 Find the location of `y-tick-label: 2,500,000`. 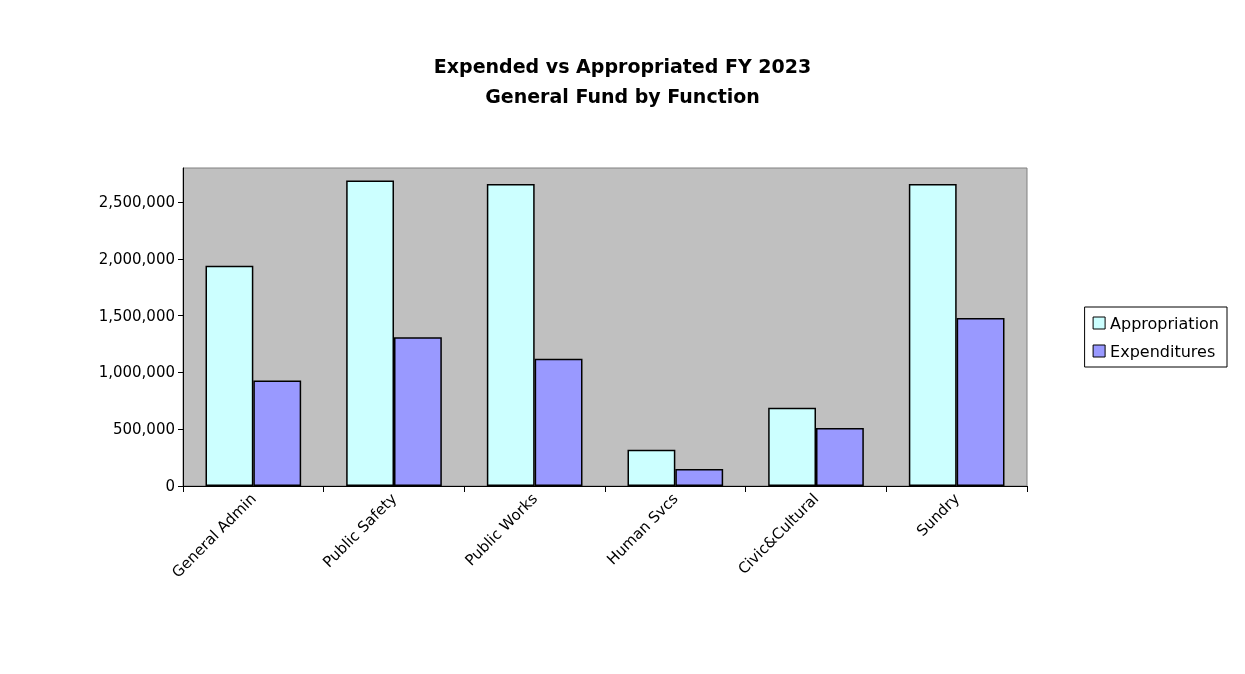

y-tick-label: 2,500,000 is located at coordinates (136, 202).